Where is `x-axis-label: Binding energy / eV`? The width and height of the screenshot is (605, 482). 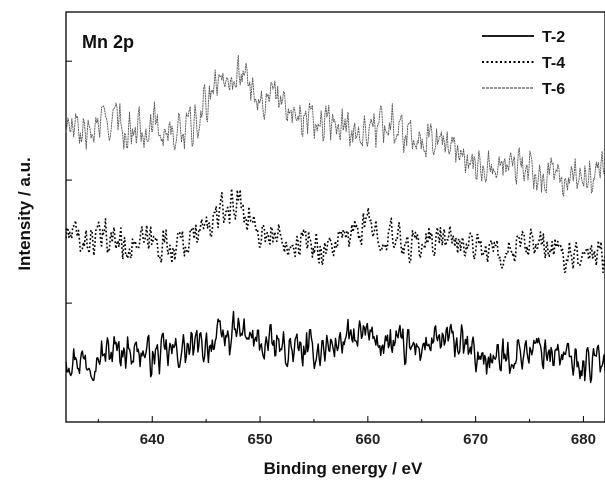 x-axis-label: Binding energy / eV is located at coordinates (343, 468).